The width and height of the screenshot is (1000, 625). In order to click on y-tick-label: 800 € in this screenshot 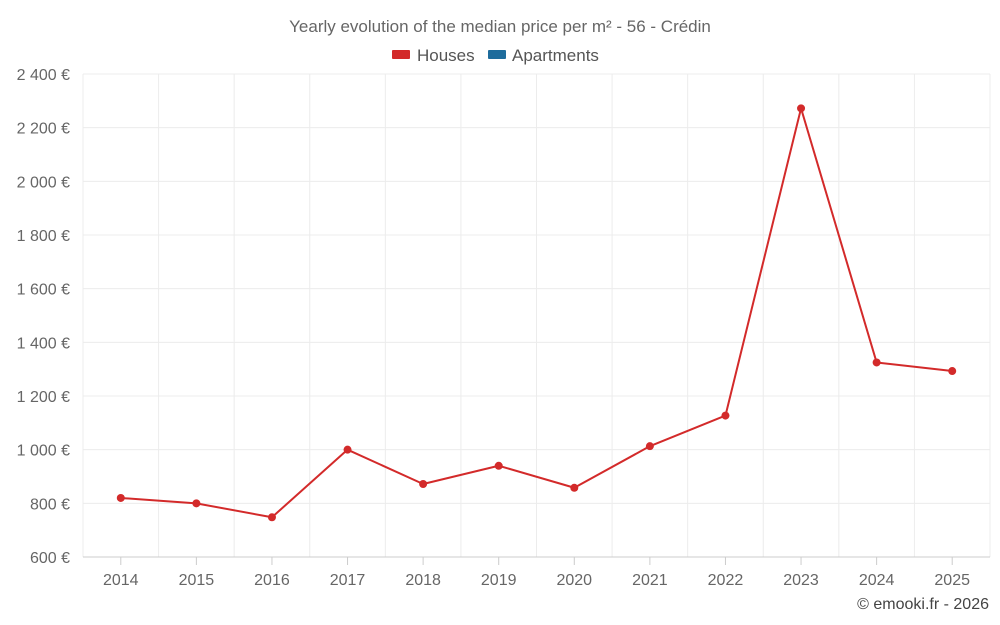, I will do `click(50, 504)`.